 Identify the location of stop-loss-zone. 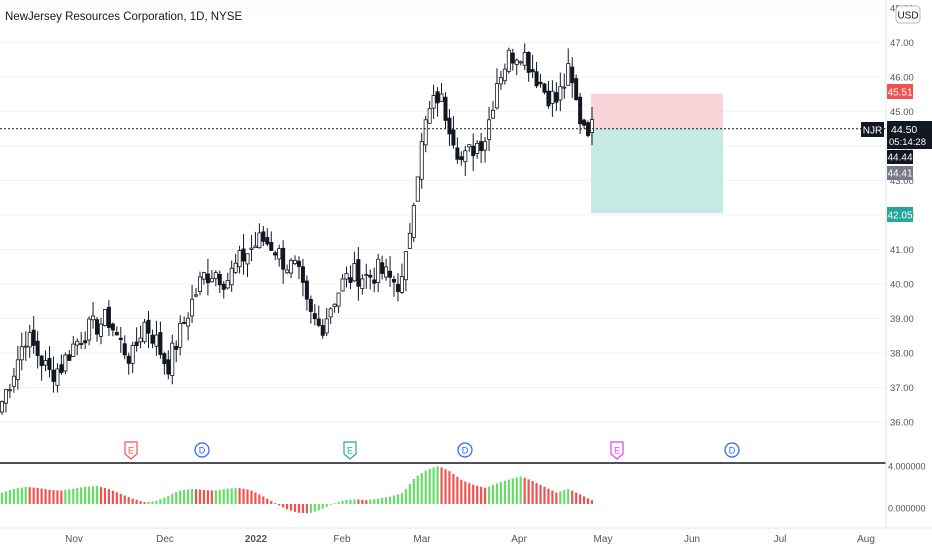
(657, 111).